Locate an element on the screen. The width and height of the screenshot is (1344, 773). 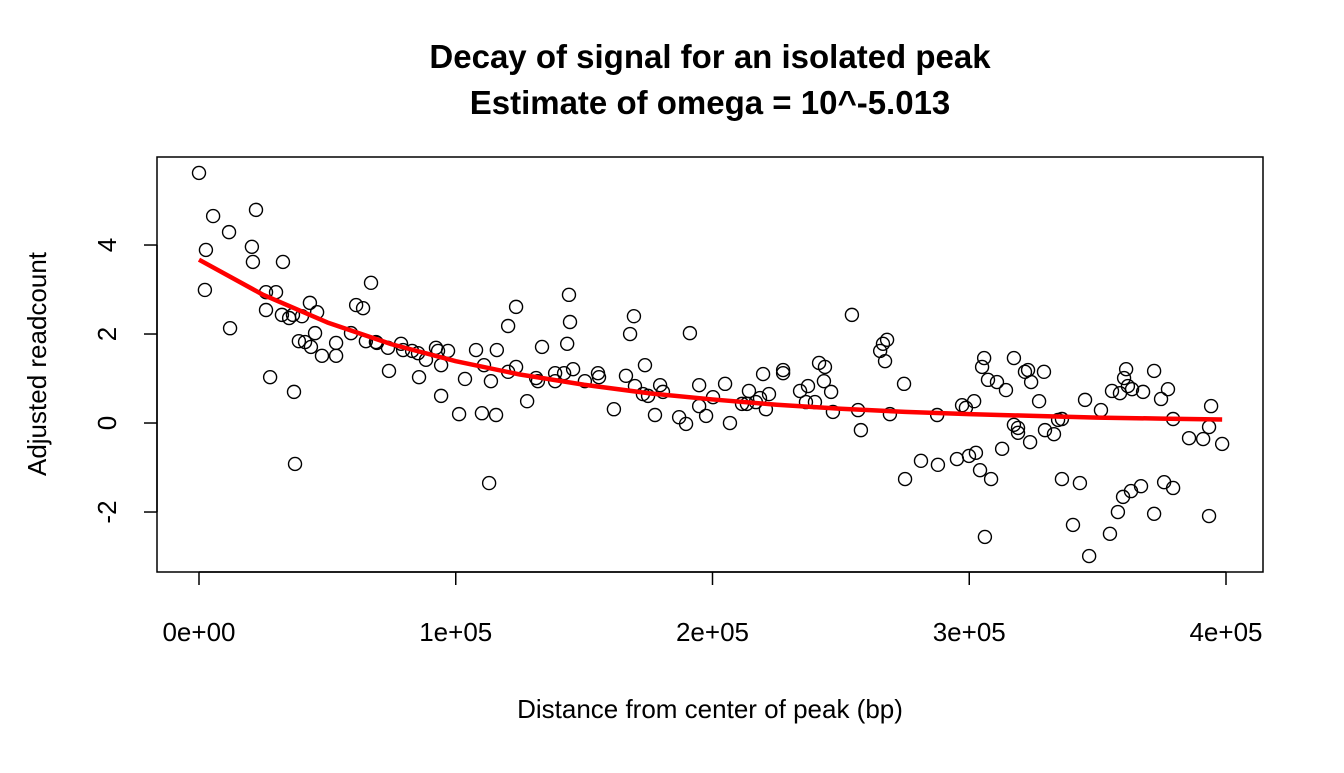
y-tick-label: 0 is located at coordinates (107, 423).